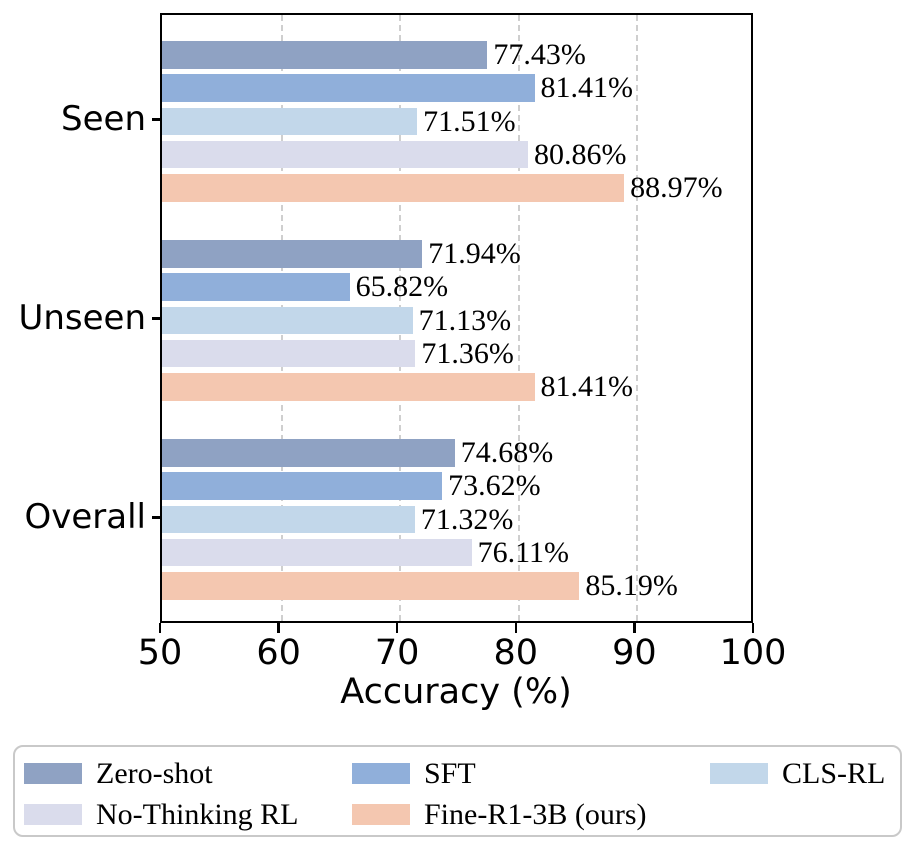  I want to click on x-tick-label-80: 80, so click(516, 653).